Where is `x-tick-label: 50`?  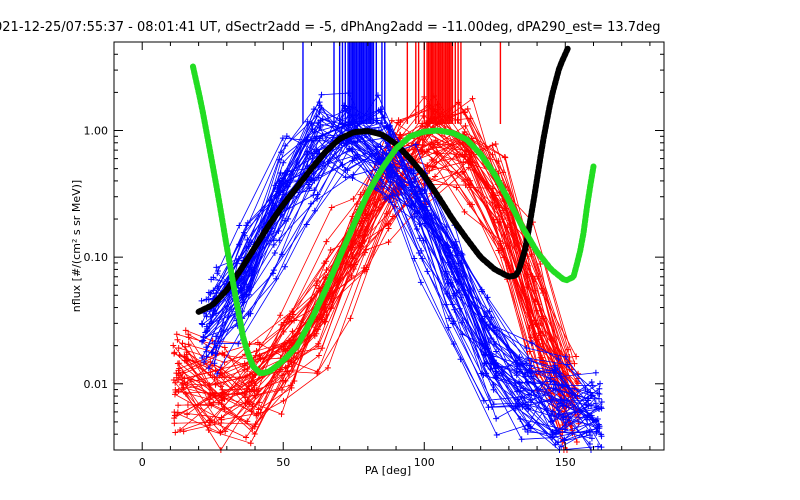
x-tick-label: 50 is located at coordinates (283, 462).